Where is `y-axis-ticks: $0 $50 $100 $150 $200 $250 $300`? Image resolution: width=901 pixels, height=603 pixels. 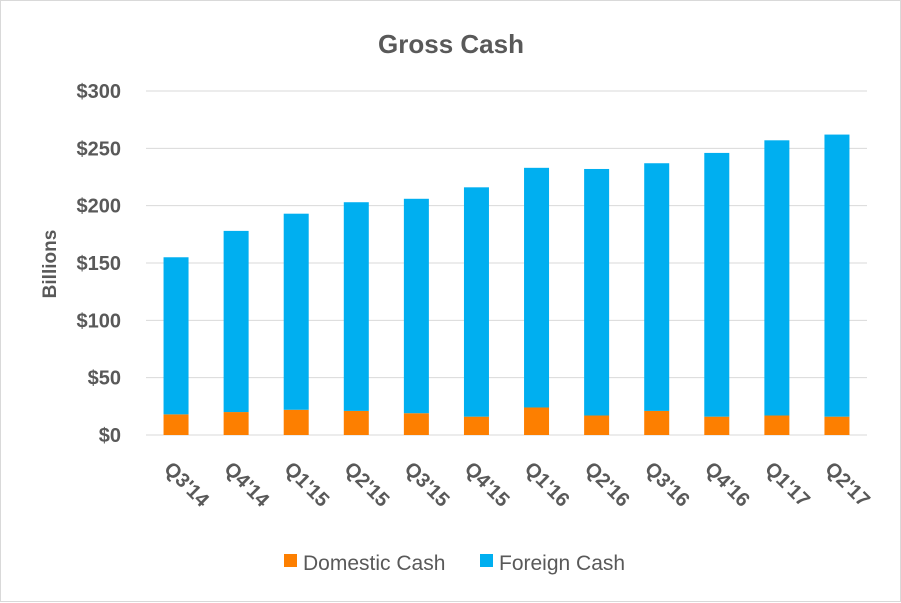
y-axis-ticks: $0 $50 $100 $150 $200 $250 $300 is located at coordinates (99, 264).